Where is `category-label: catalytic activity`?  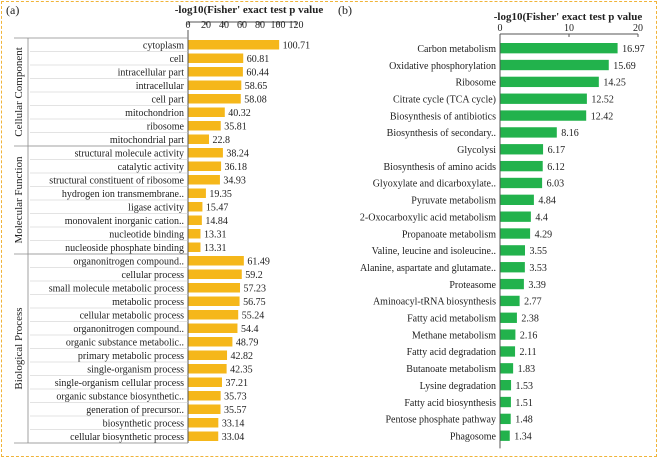 category-label: catalytic activity is located at coordinates (151, 167).